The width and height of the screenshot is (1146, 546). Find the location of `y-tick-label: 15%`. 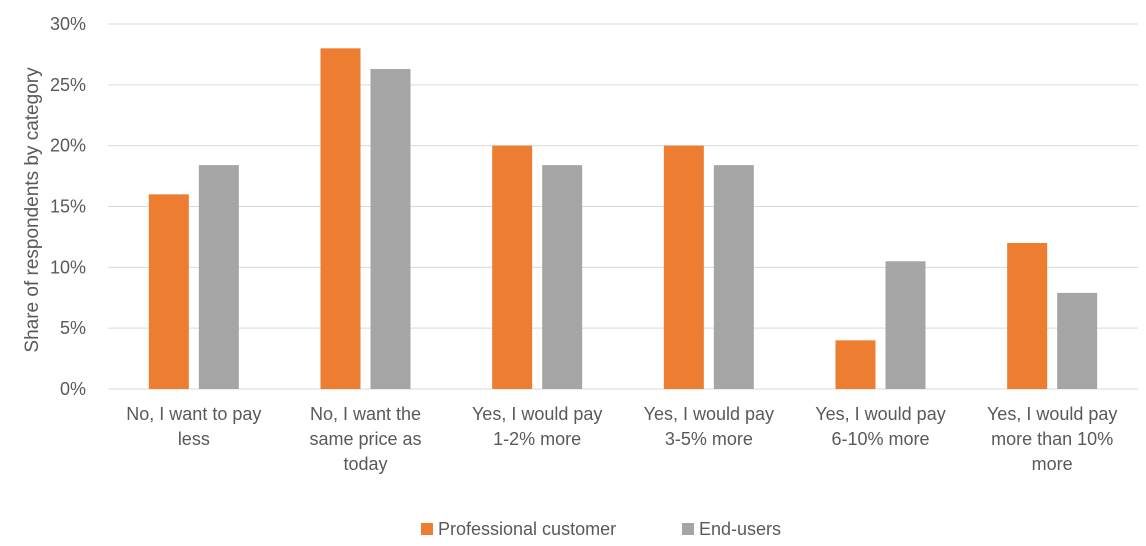

y-tick-label: 15% is located at coordinates (68, 207).